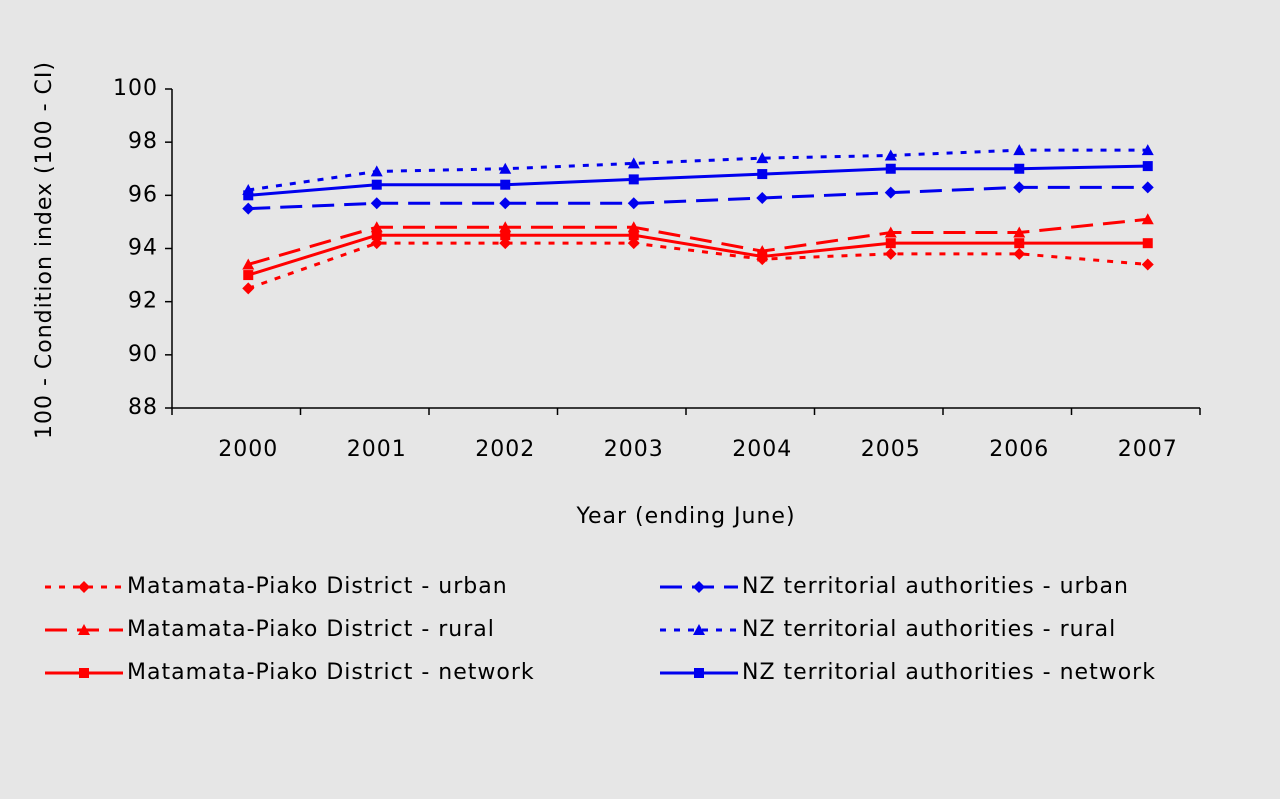  What do you see at coordinates (143, 407) in the screenshot?
I see `y-tick-label: 88` at bounding box center [143, 407].